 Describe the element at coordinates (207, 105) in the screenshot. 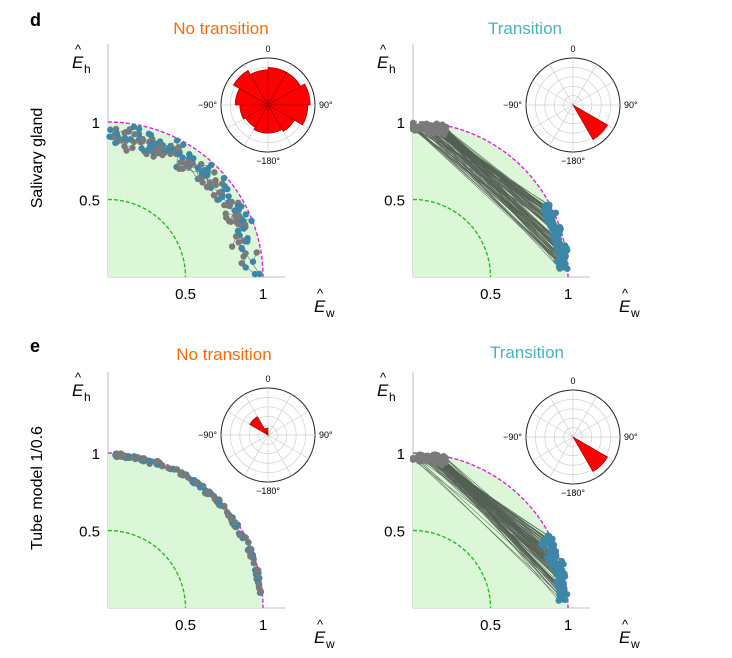

I see `polar-label-left: −90°` at that location.